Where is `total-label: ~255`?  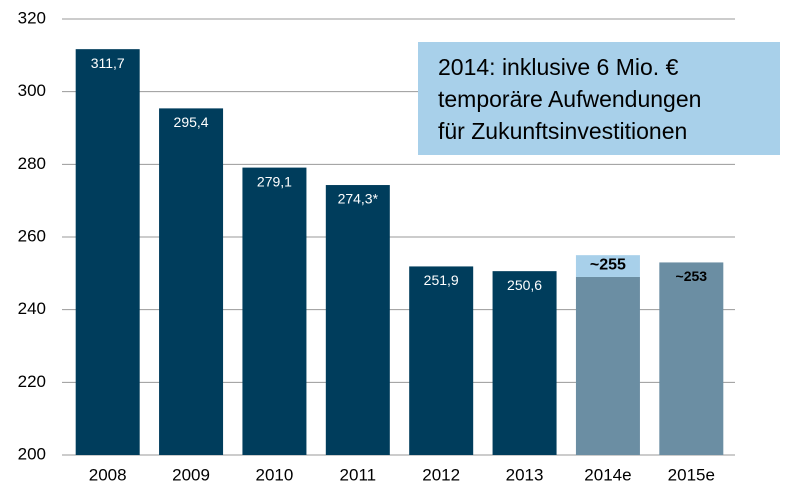 total-label: ~255 is located at coordinates (608, 264).